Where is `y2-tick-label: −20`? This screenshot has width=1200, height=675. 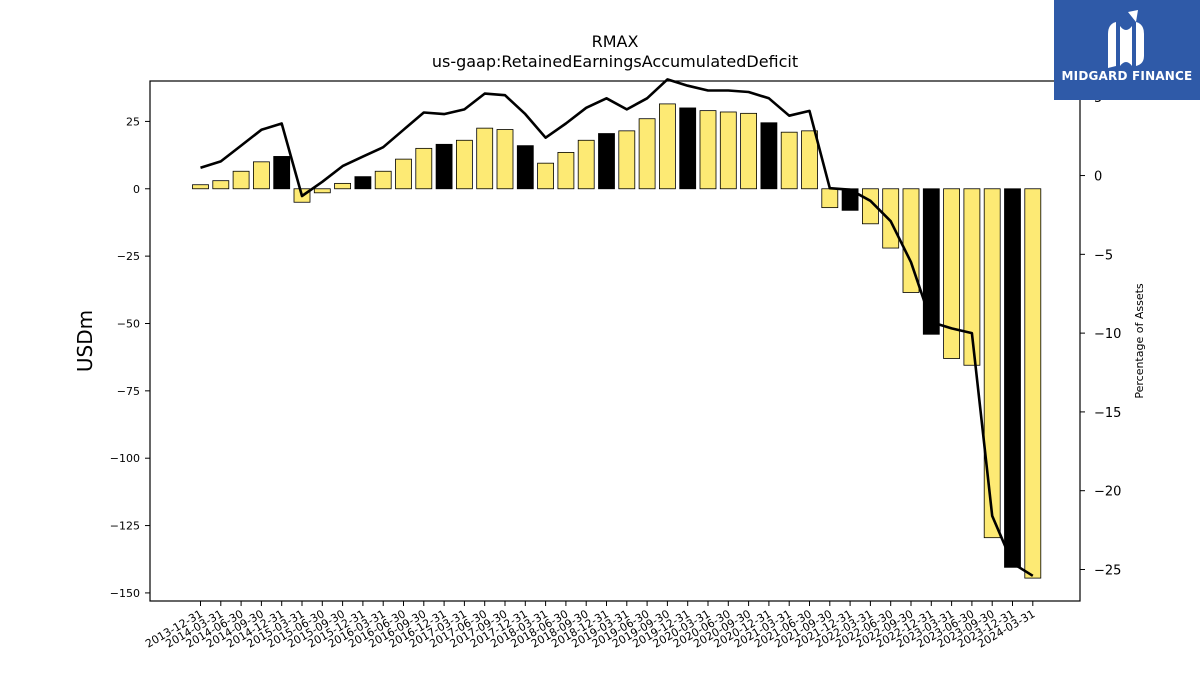
y2-tick-label: −20 is located at coordinates (1107, 492).